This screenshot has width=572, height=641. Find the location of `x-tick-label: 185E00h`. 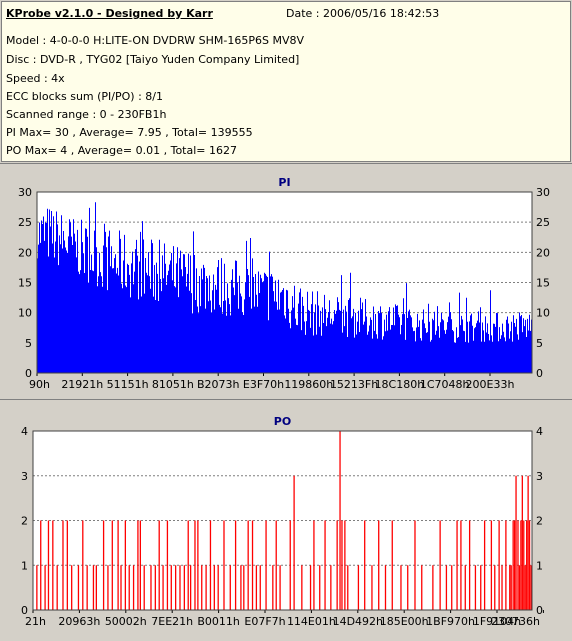

x-tick-label: 185E00h is located at coordinates (404, 621).